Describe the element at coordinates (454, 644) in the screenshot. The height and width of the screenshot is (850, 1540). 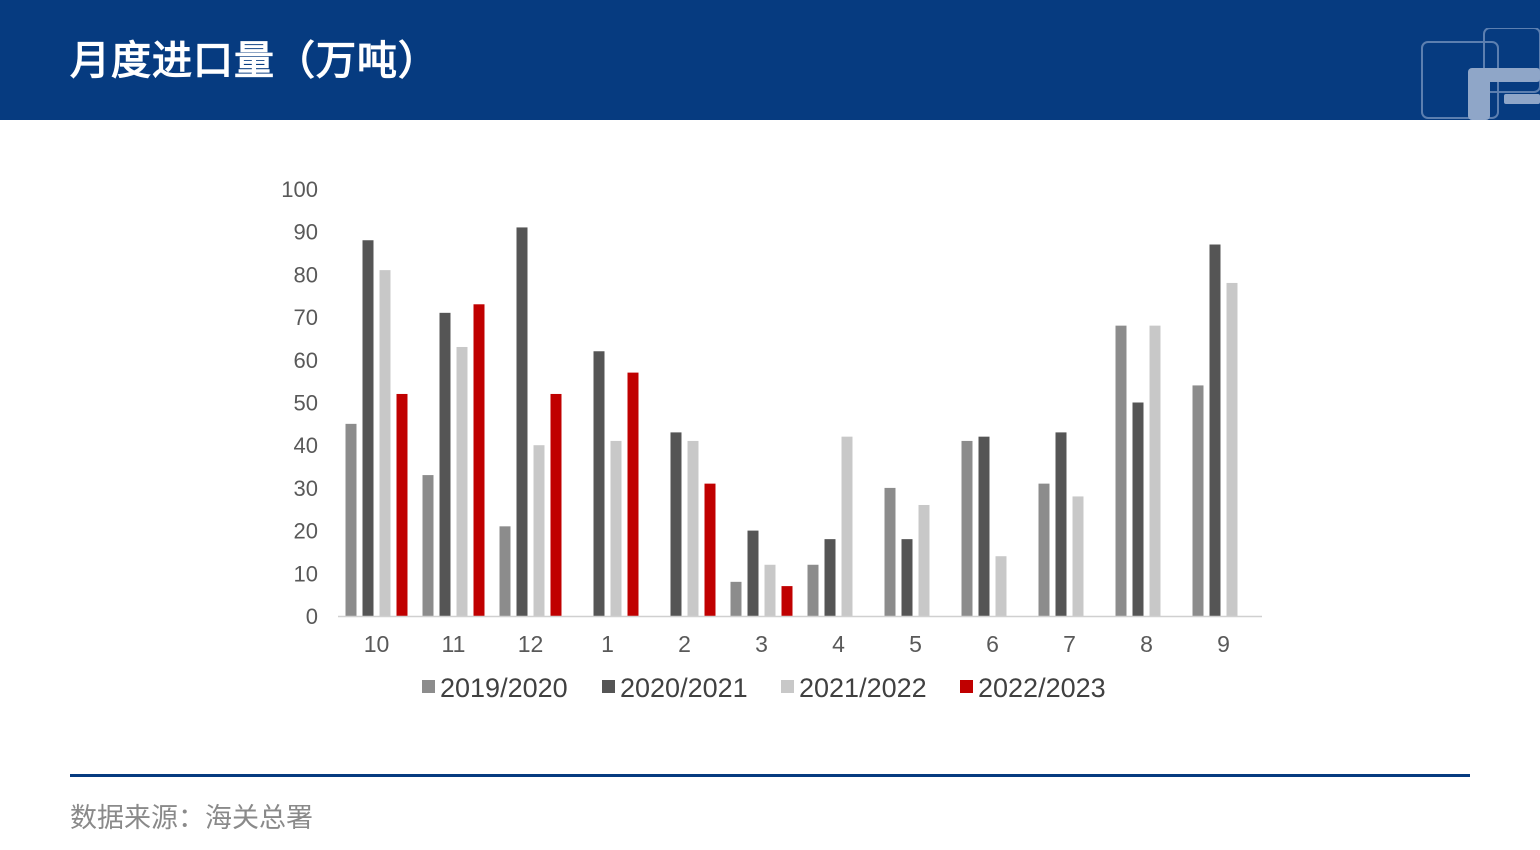
I see `x-tick-label: 11` at that location.